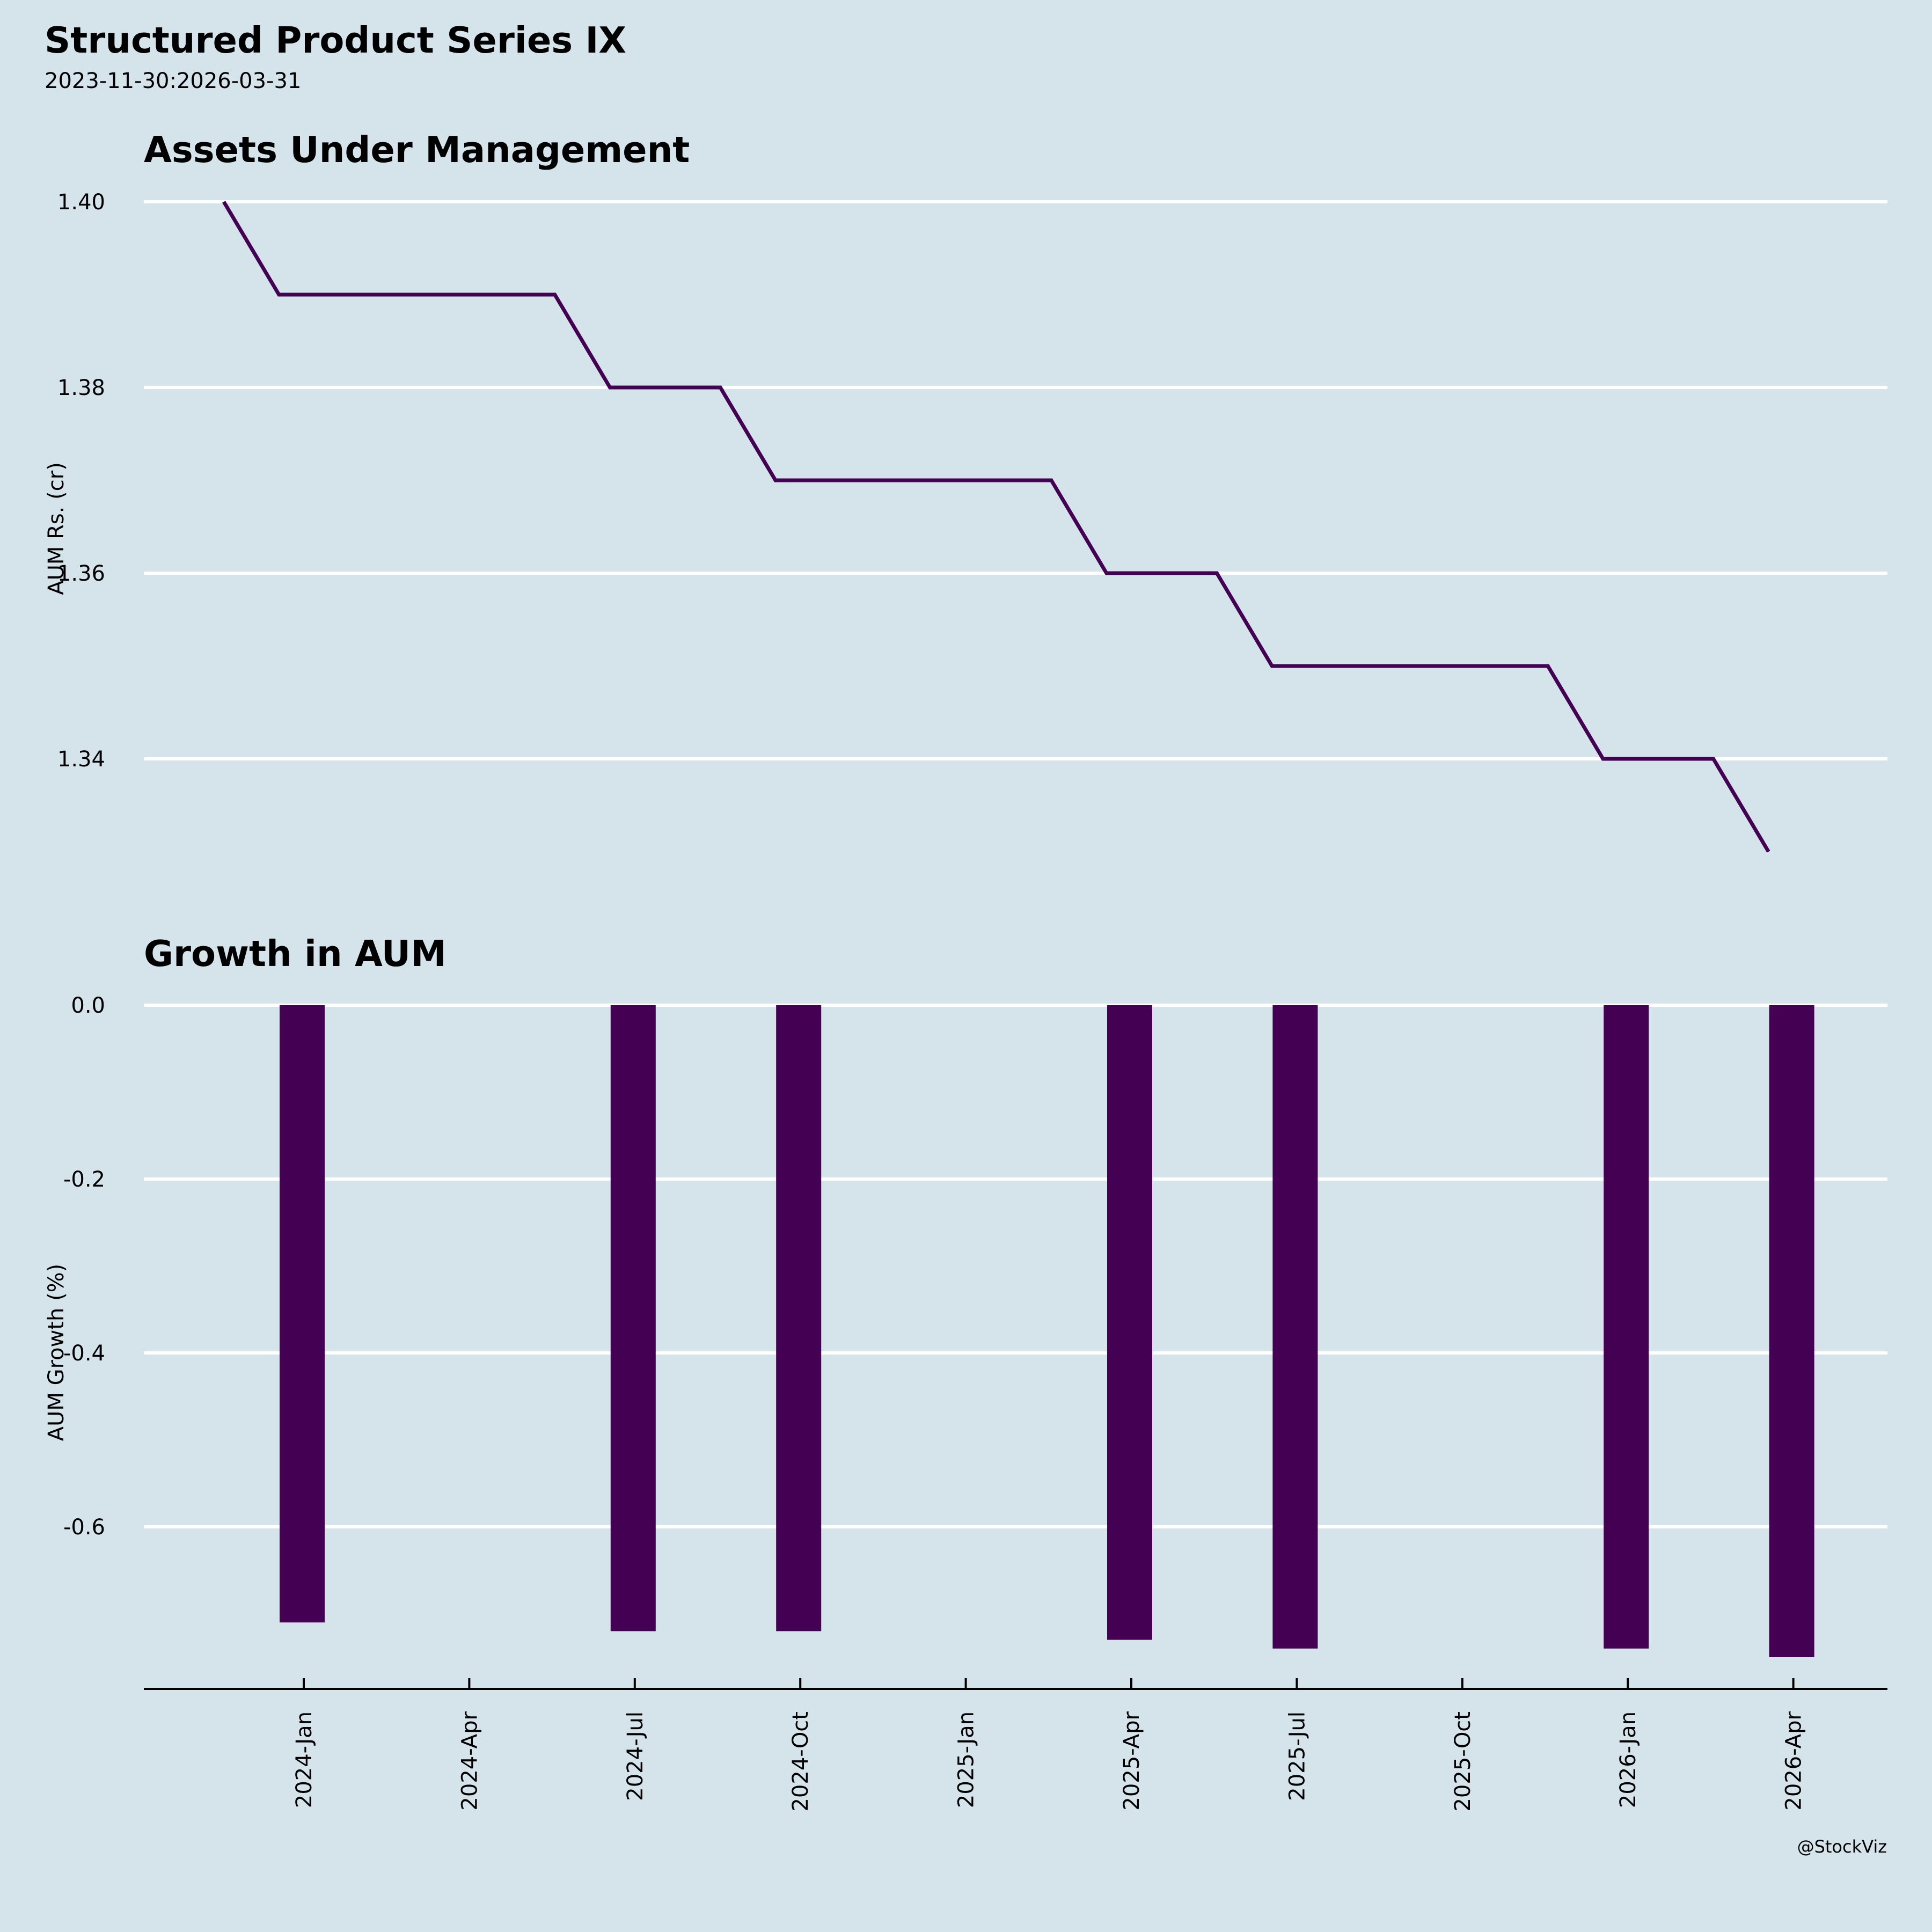 The image size is (1932, 1932). What do you see at coordinates (84, 1266) in the screenshot?
I see `growth-y-tick-labels: 0.0 -0.2 -0.4 -0.6` at bounding box center [84, 1266].